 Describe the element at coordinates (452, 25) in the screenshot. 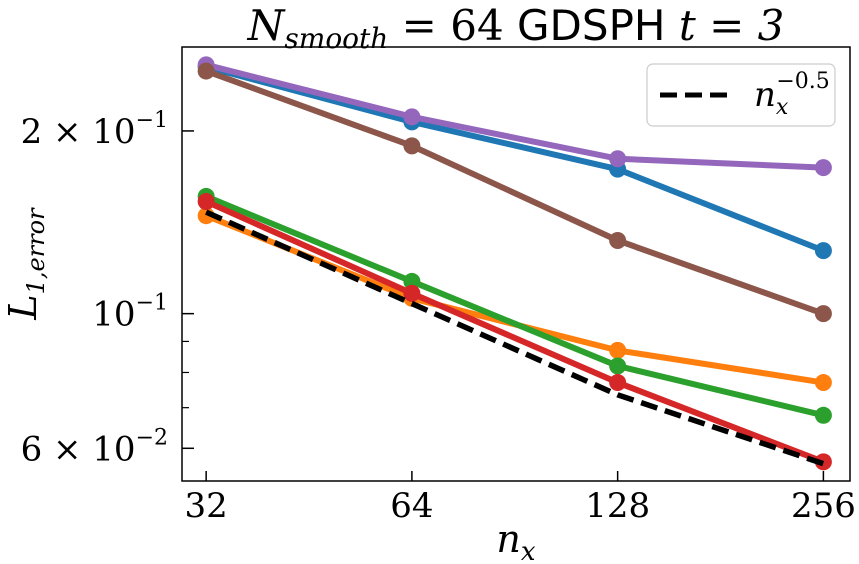

I see `title-eq: = 64` at that location.